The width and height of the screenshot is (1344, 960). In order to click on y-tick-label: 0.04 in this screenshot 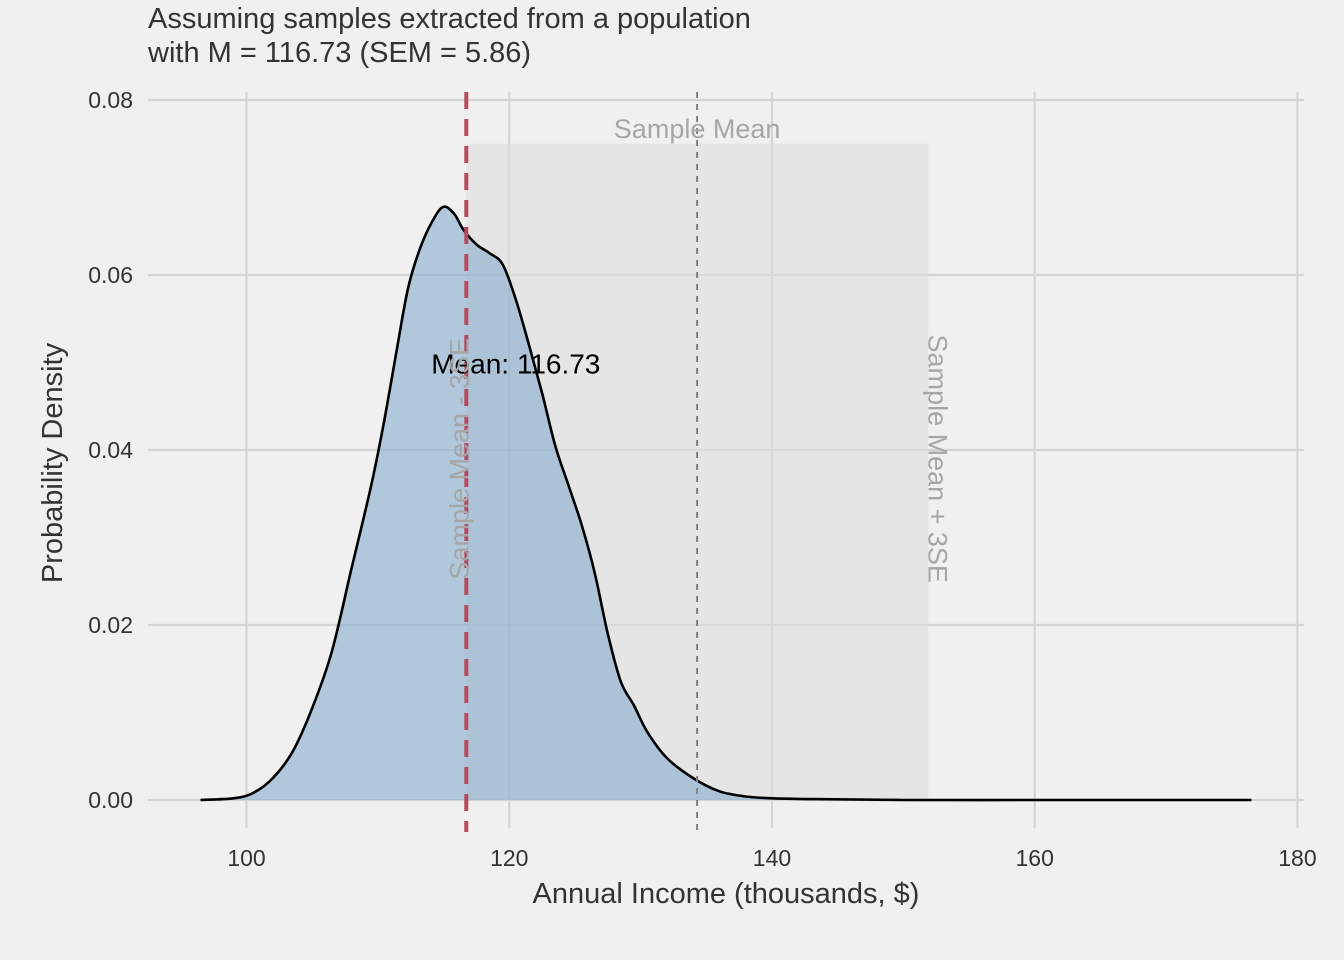, I will do `click(110, 450)`.